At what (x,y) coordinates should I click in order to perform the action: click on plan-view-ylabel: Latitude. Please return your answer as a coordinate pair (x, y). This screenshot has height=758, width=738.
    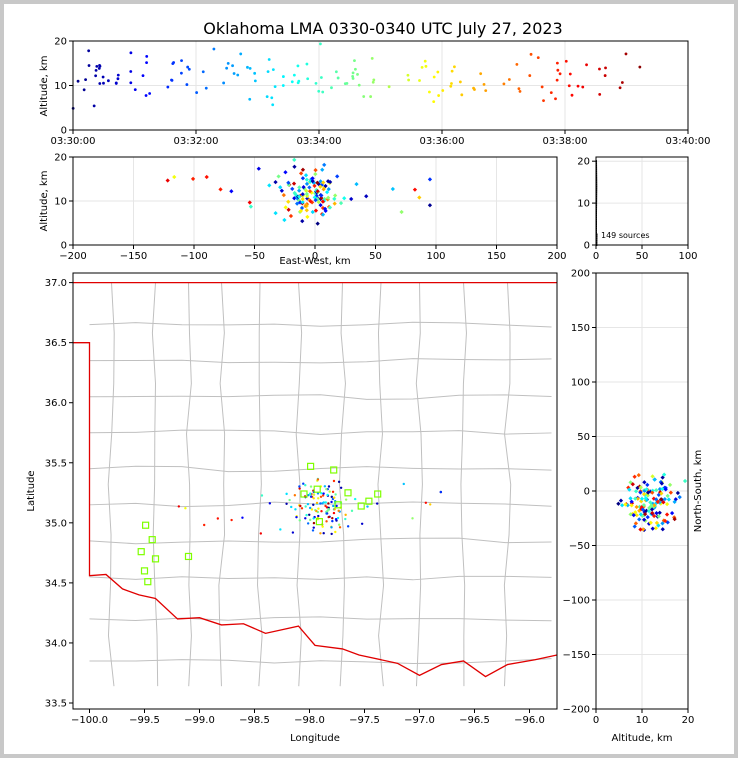
    Looking at the image, I should click on (31, 490).